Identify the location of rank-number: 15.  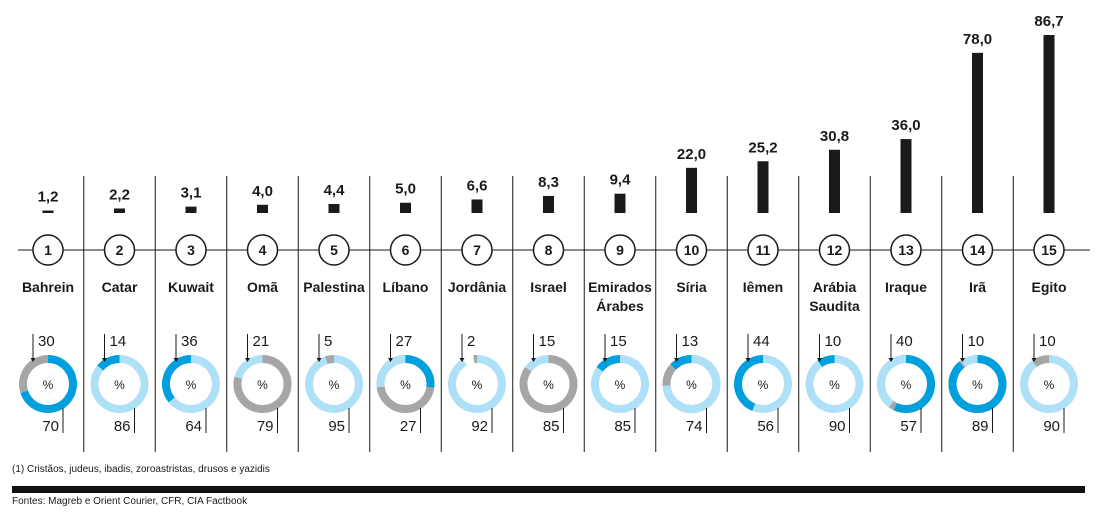
(1049, 250).